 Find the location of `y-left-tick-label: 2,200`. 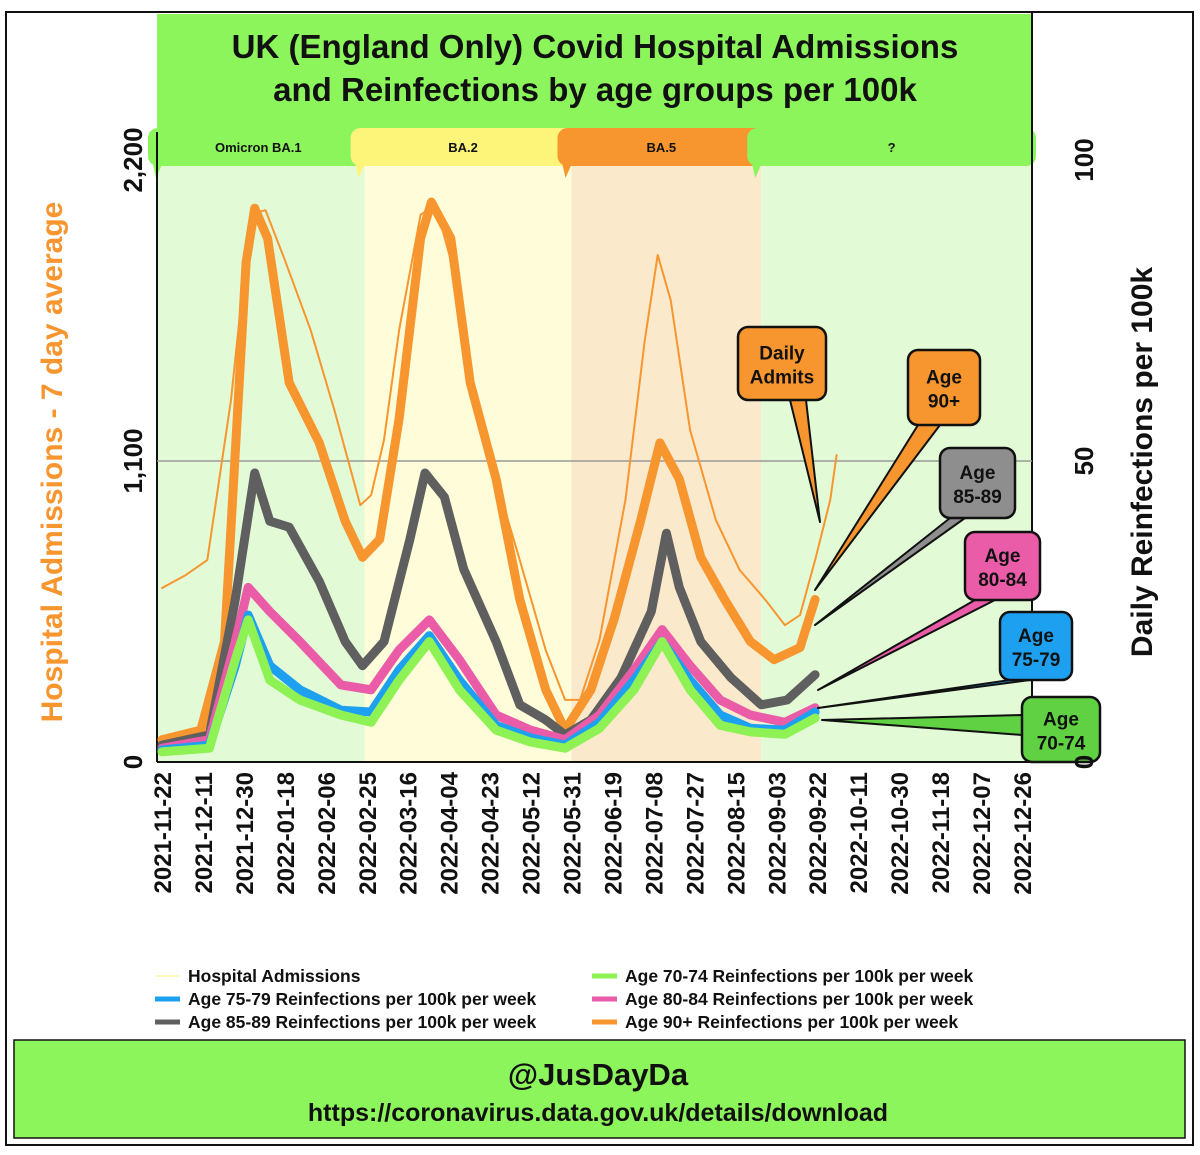

y-left-tick-label: 2,200 is located at coordinates (133, 159).